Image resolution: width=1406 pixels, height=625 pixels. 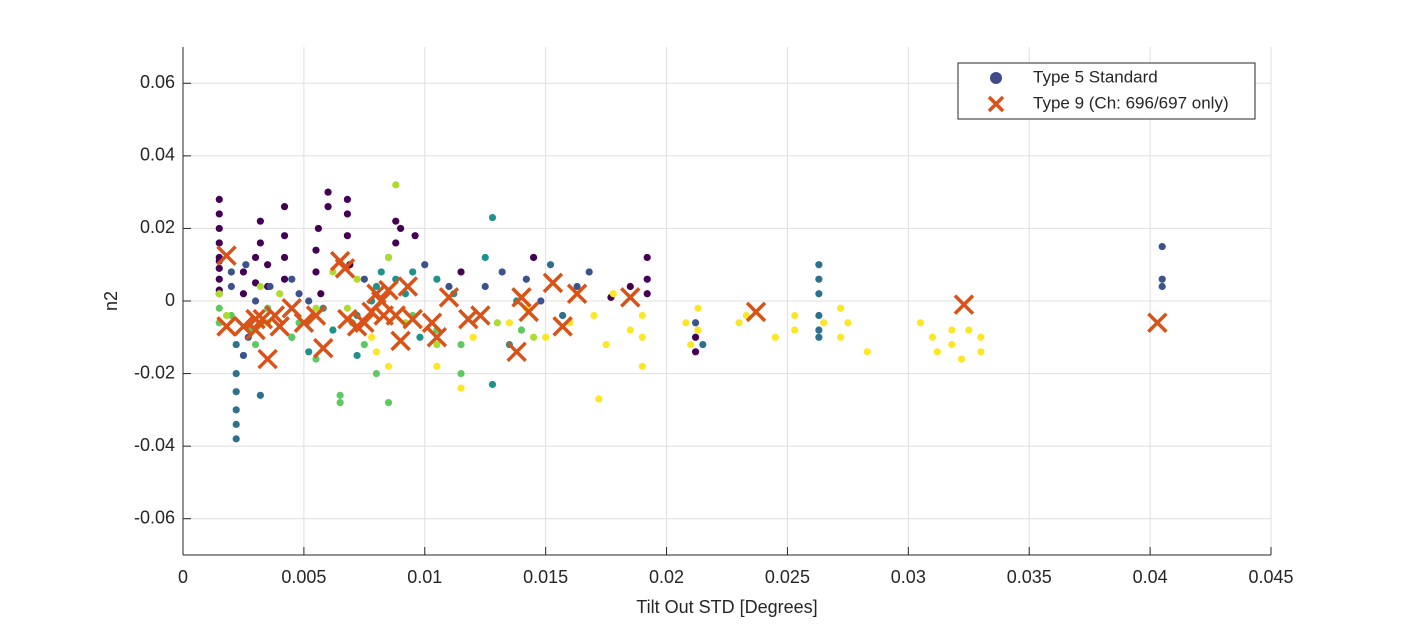 What do you see at coordinates (666, 577) in the screenshot?
I see `x-tick-label: 0.02` at bounding box center [666, 577].